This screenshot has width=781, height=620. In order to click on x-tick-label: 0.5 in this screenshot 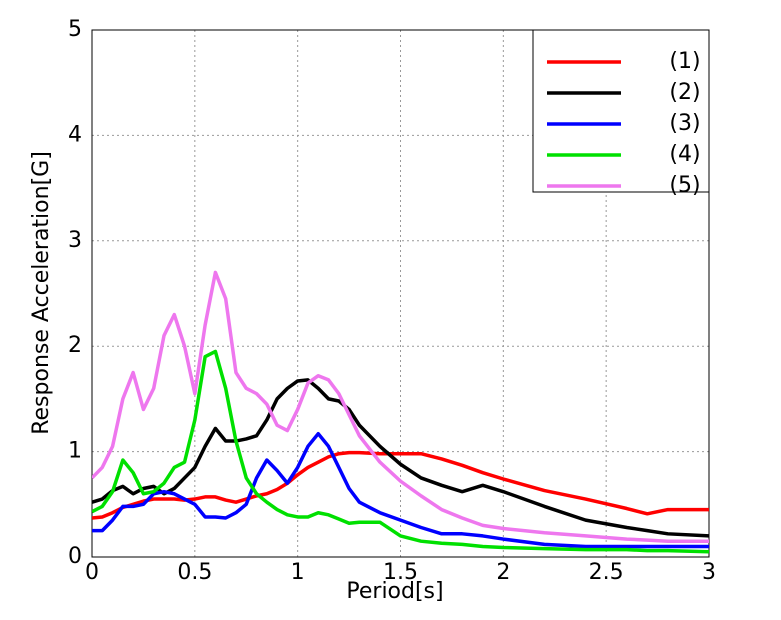, I will do `click(194, 572)`.